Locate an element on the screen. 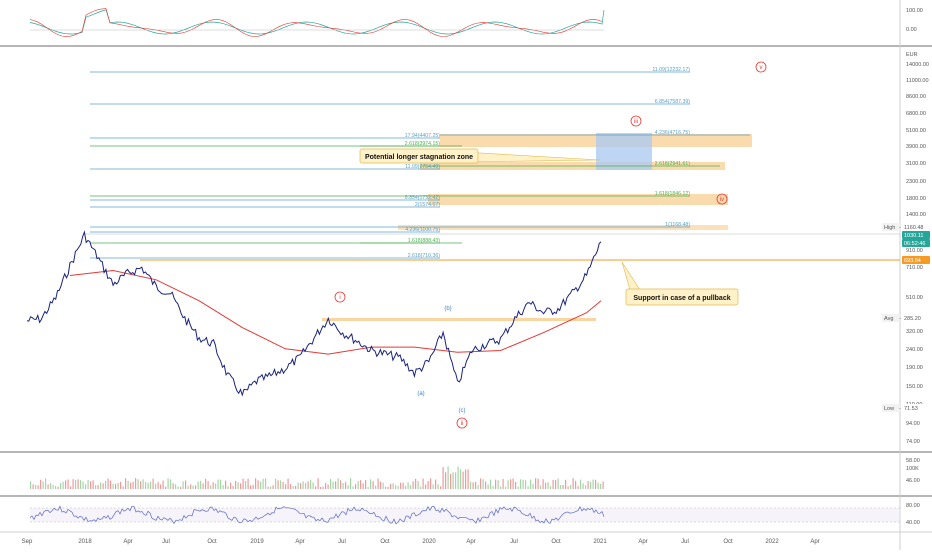  zone-lower is located at coordinates (578, 199).